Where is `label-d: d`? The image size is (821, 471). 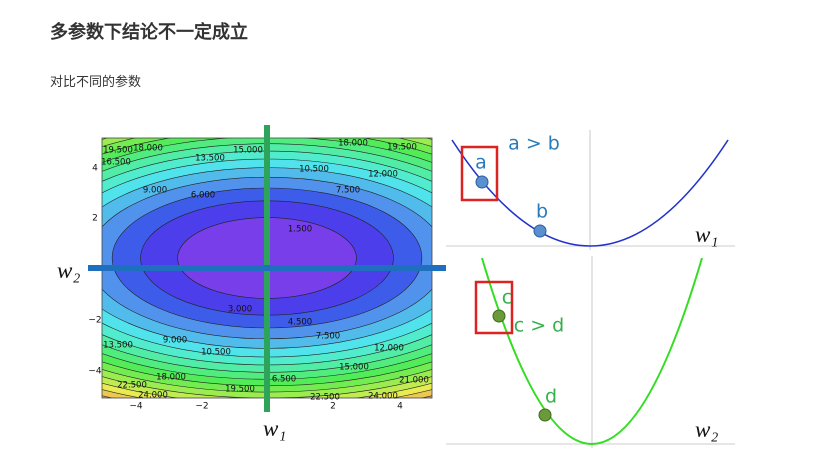 label-d: d is located at coordinates (551, 397).